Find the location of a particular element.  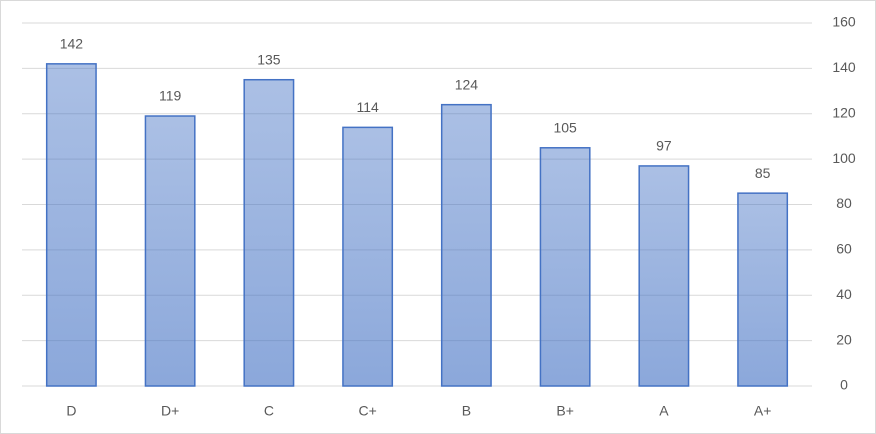

y-tick-label: 60 is located at coordinates (844, 249).